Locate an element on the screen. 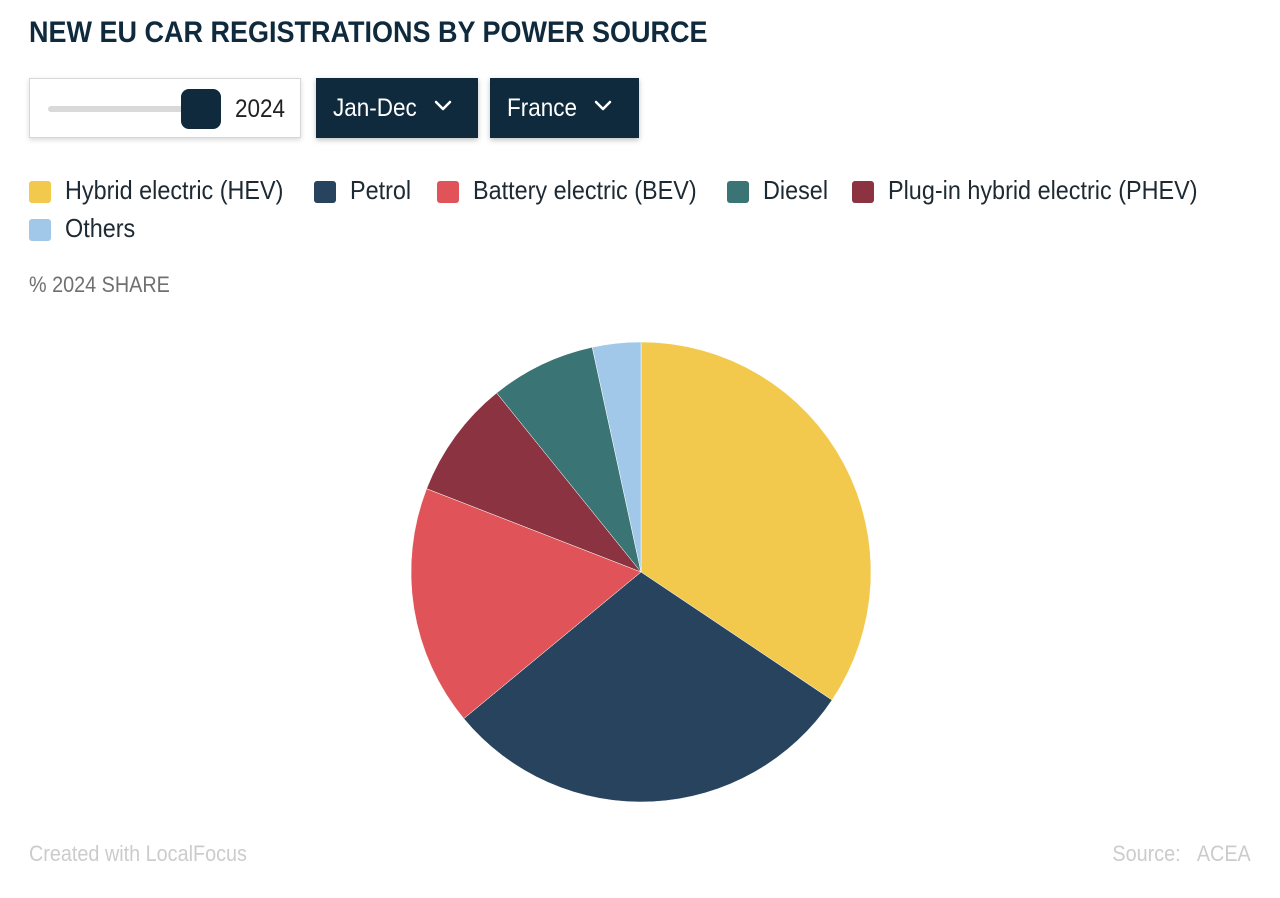 The height and width of the screenshot is (898, 1280). pie-slice-battery-electric-bev is located at coordinates (526, 603).